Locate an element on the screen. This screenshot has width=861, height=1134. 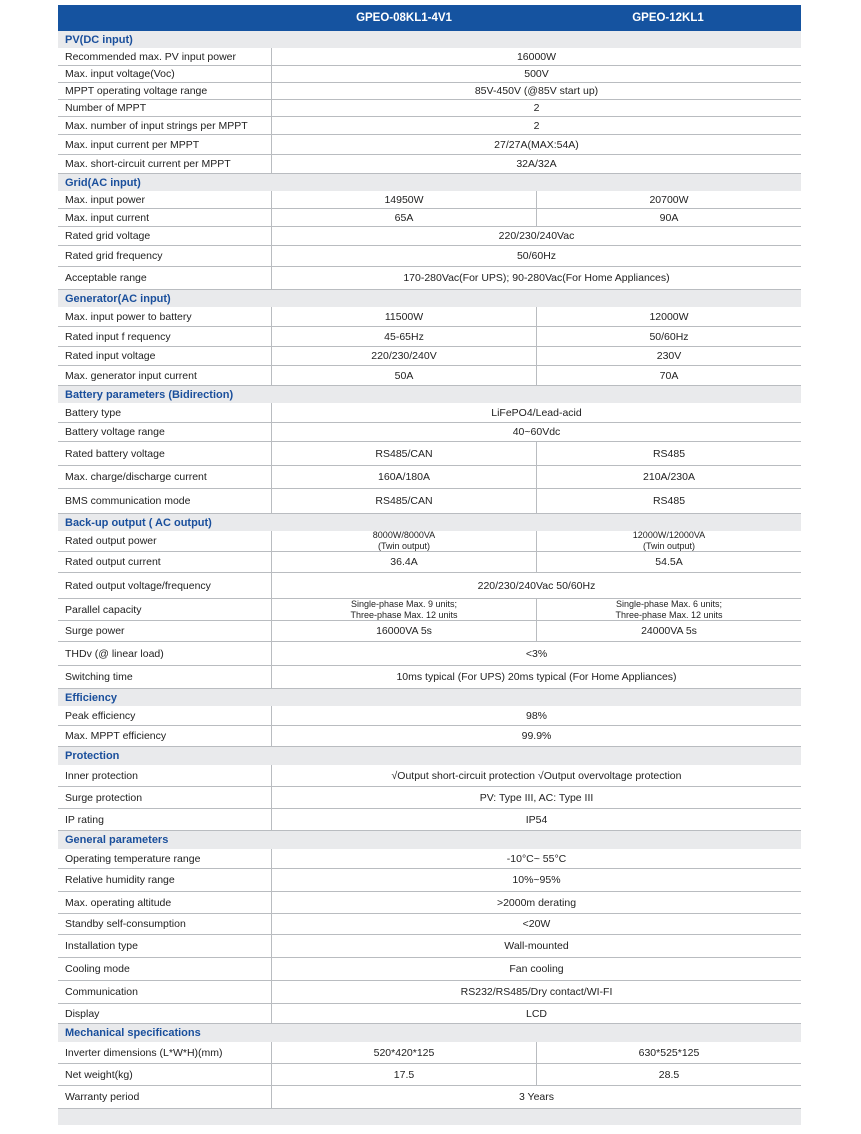
table-row: Rated input voltage 220/230/240V 230V is located at coordinates (429, 356).